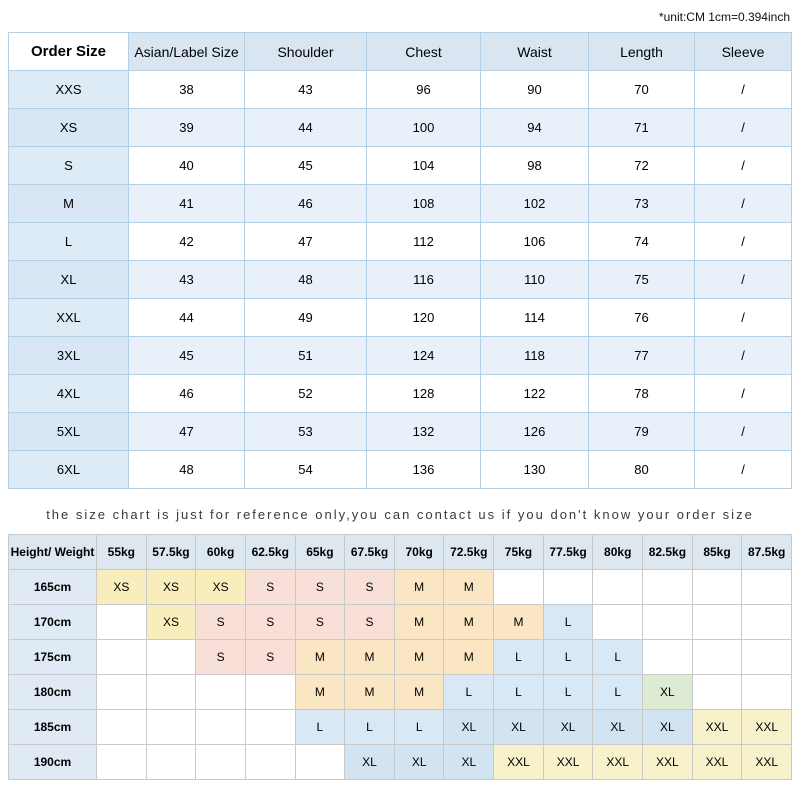 Image resolution: width=800 pixels, height=800 pixels. I want to click on measurement-cell: 70, so click(641, 89).